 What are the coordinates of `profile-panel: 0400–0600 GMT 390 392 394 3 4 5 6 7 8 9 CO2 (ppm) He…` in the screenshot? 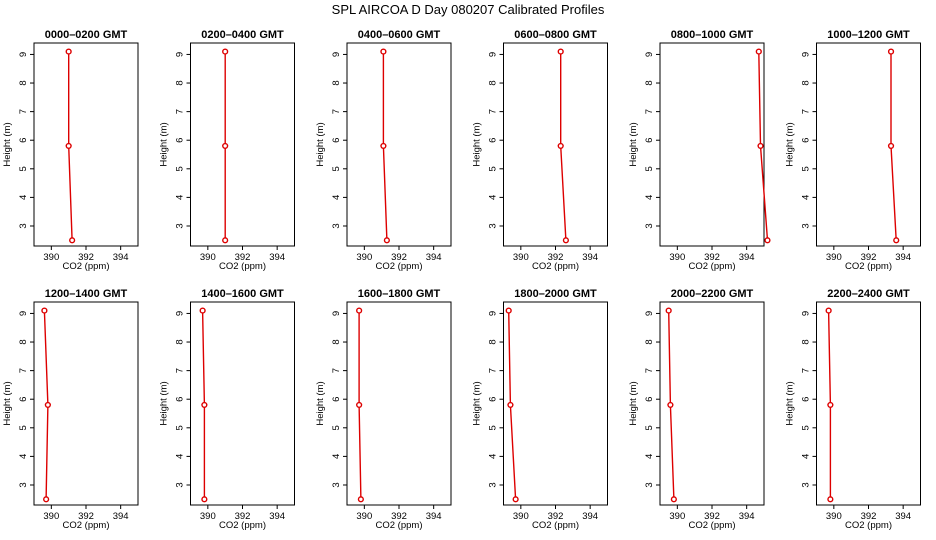 It's located at (383, 150).